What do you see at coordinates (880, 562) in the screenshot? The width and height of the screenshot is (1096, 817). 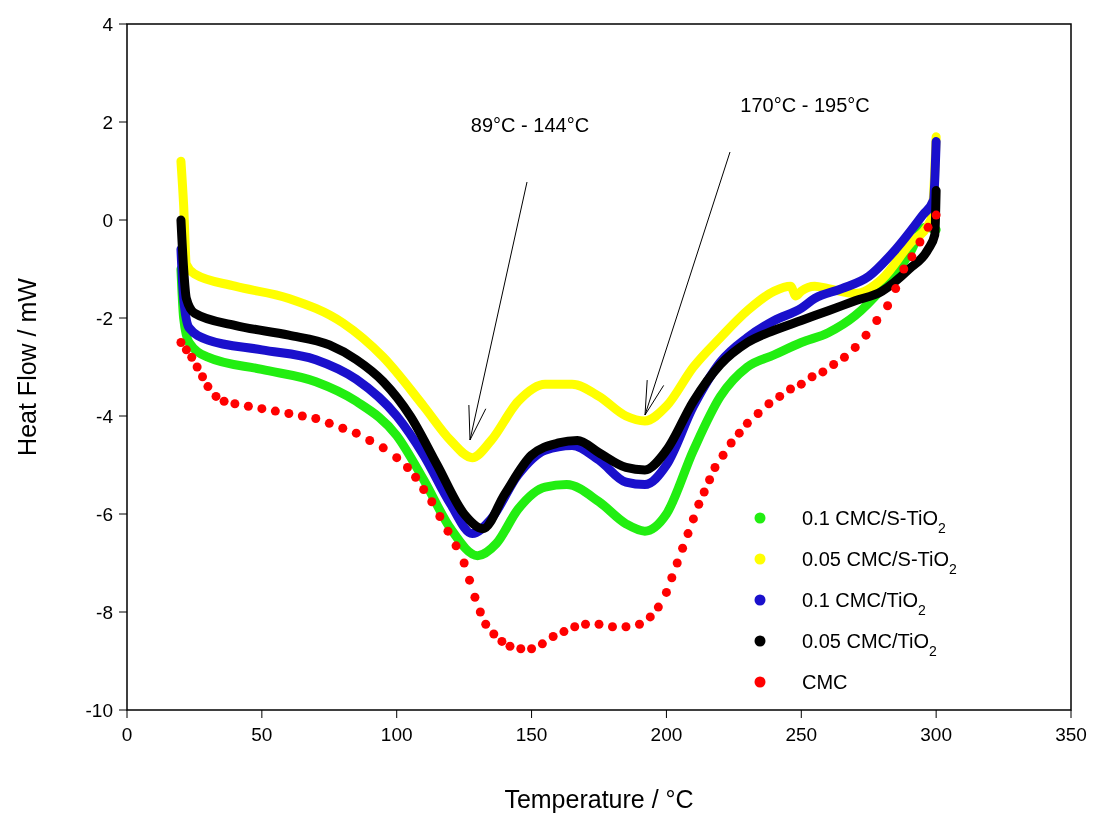 I see `legend-label: 0.05 CMC/S-TiO$_{2}$` at bounding box center [880, 562].